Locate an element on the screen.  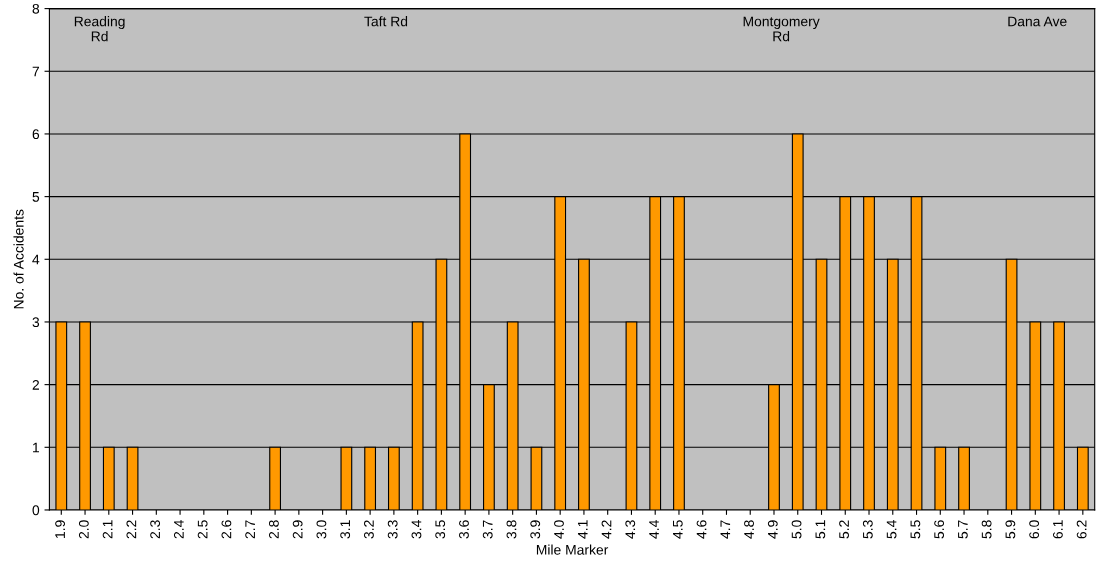
y-tick-label: 5 is located at coordinates (36, 197).